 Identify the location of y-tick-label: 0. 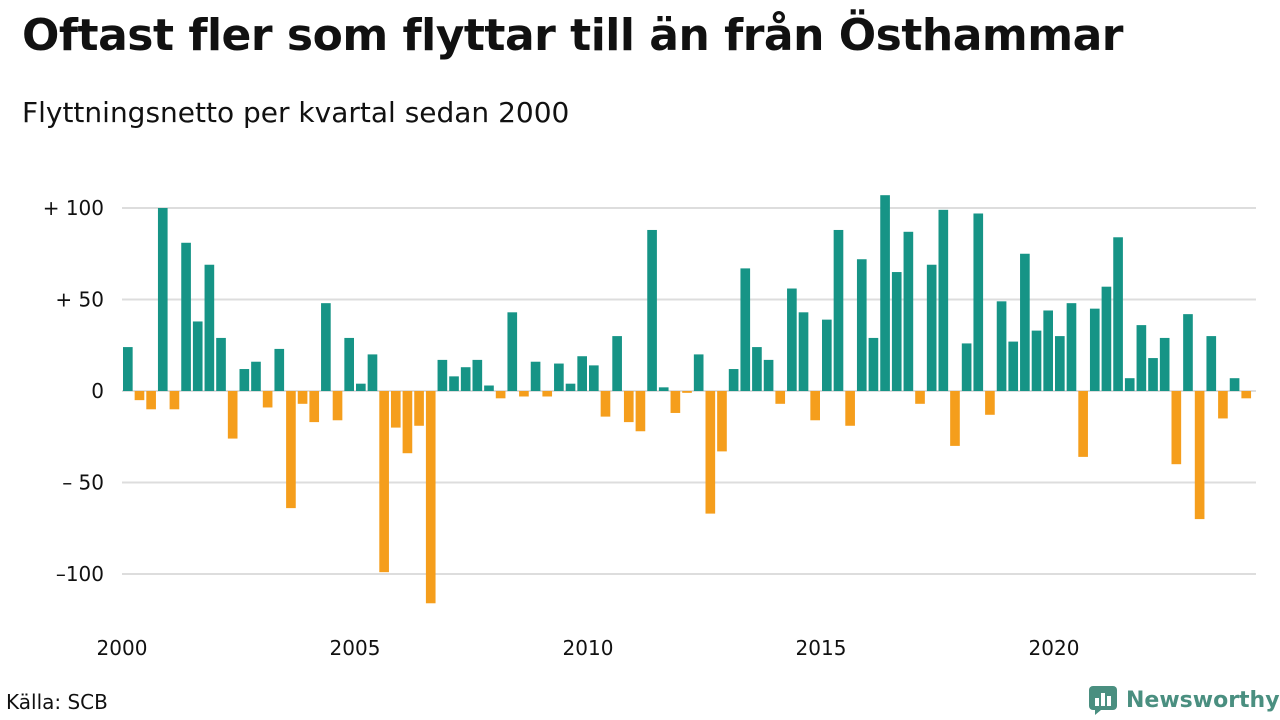
(97, 391).